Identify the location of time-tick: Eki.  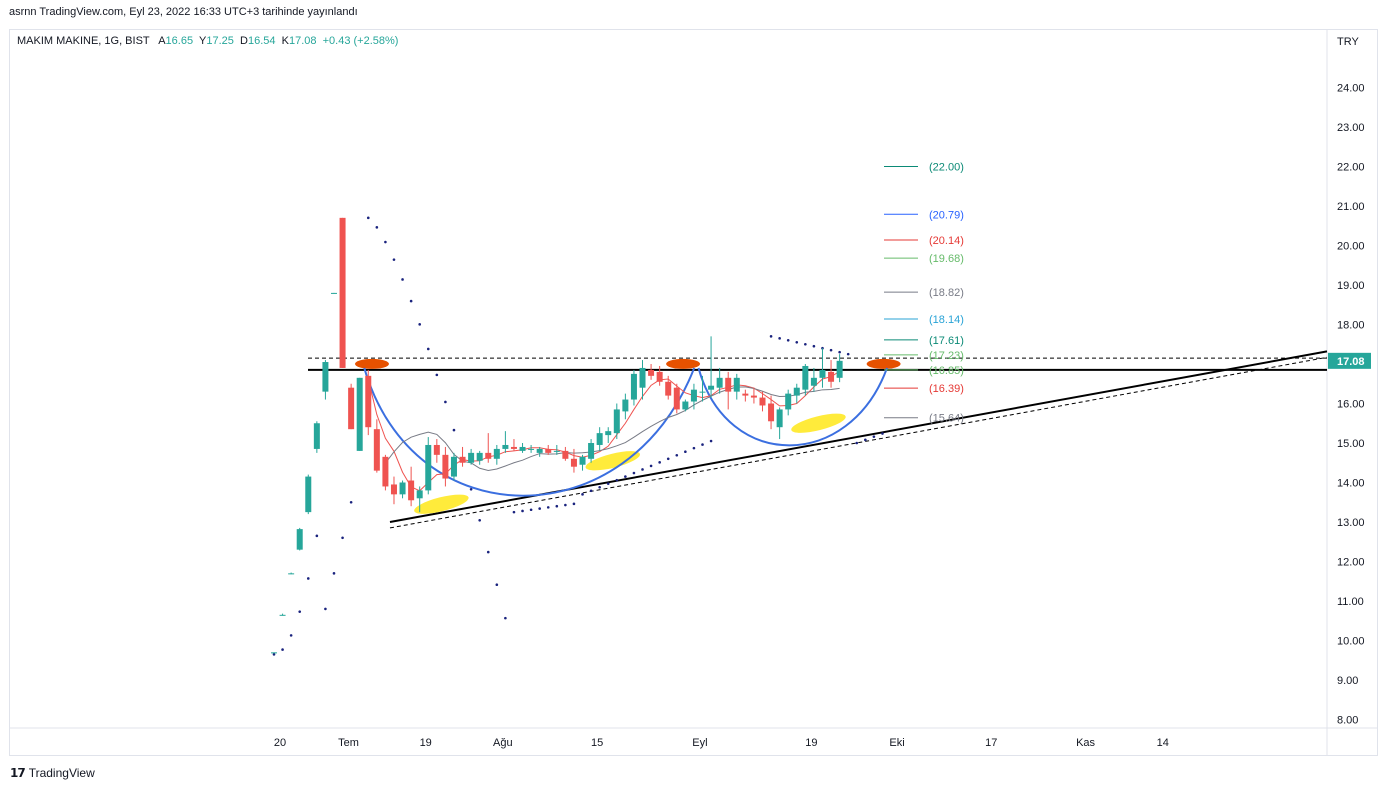
(896, 743).